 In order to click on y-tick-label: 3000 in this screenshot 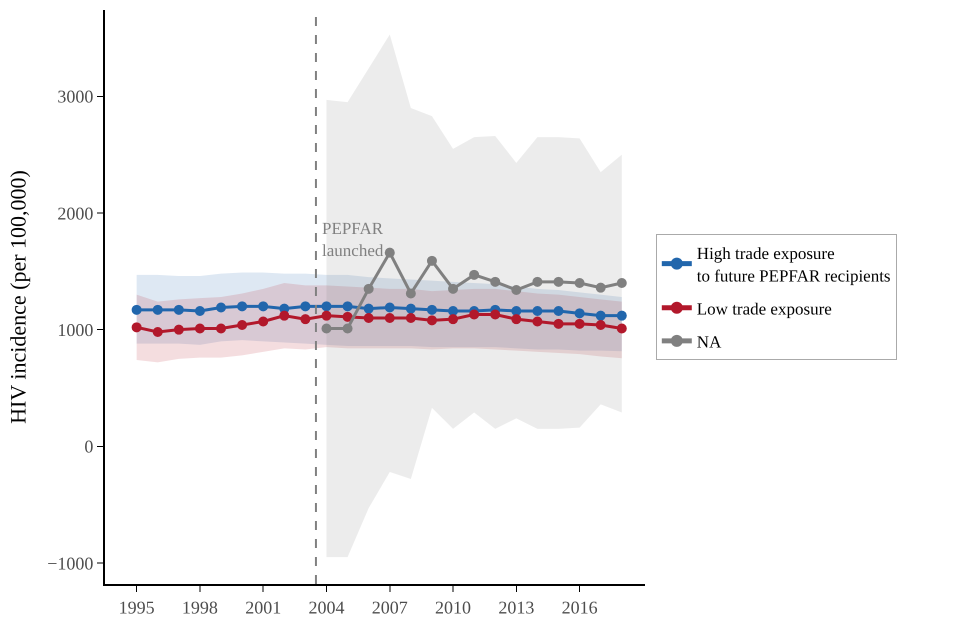, I will do `click(75, 96)`.